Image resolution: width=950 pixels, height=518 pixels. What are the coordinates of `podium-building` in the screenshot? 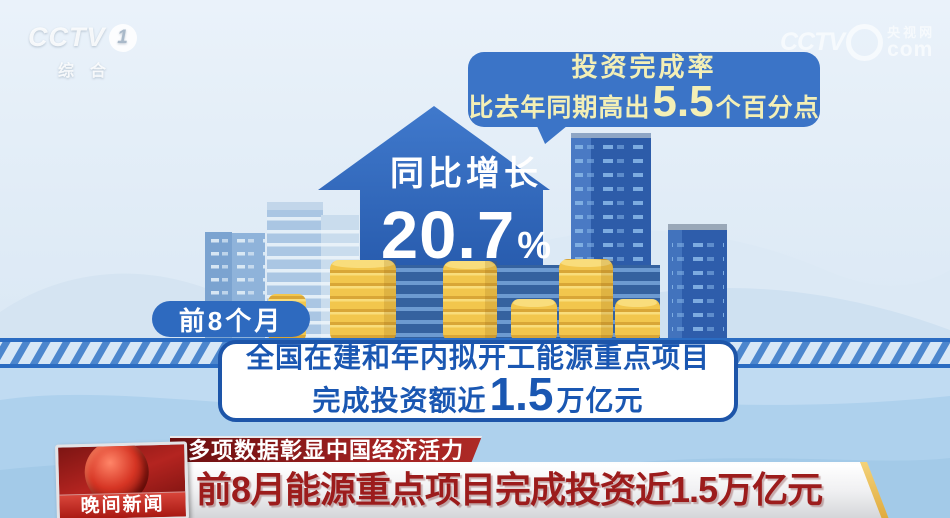 It's located at (508, 303).